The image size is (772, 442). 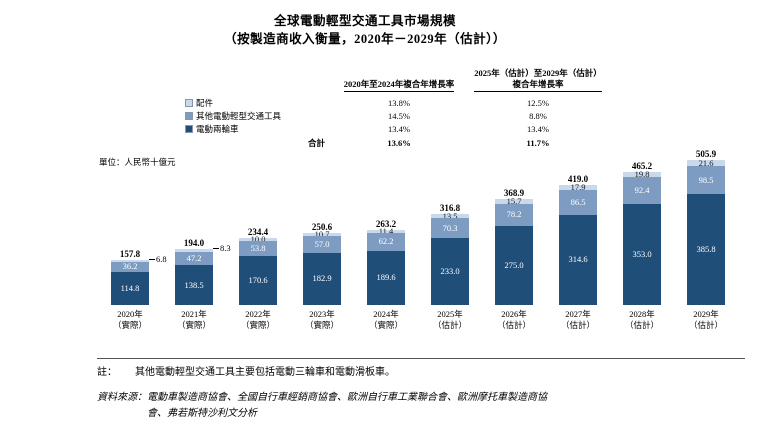 What do you see at coordinates (450, 215) in the screenshot?
I see `bar-segment-value: 13.5` at bounding box center [450, 215].